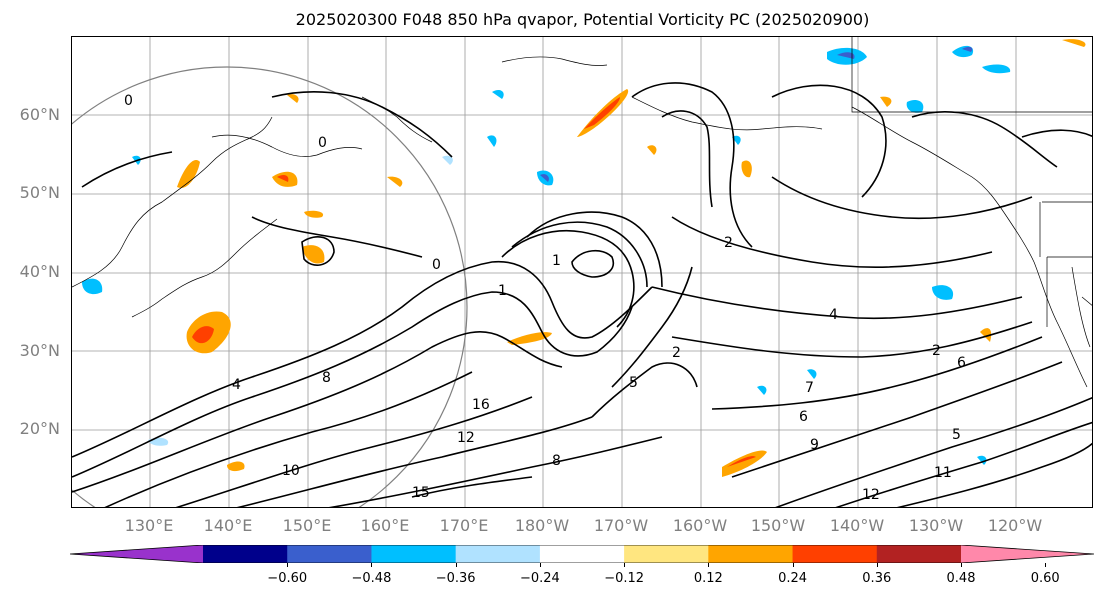  I want to click on colorbar-tick-label: −0.60, so click(287, 578).